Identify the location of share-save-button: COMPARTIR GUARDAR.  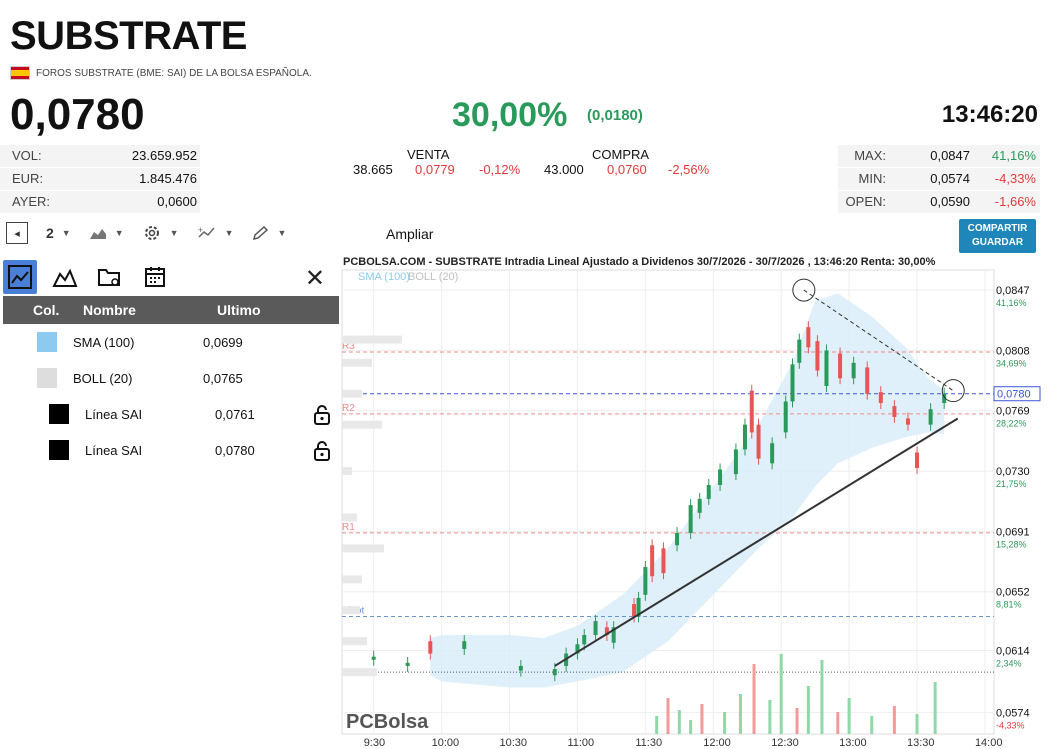
(997, 236).